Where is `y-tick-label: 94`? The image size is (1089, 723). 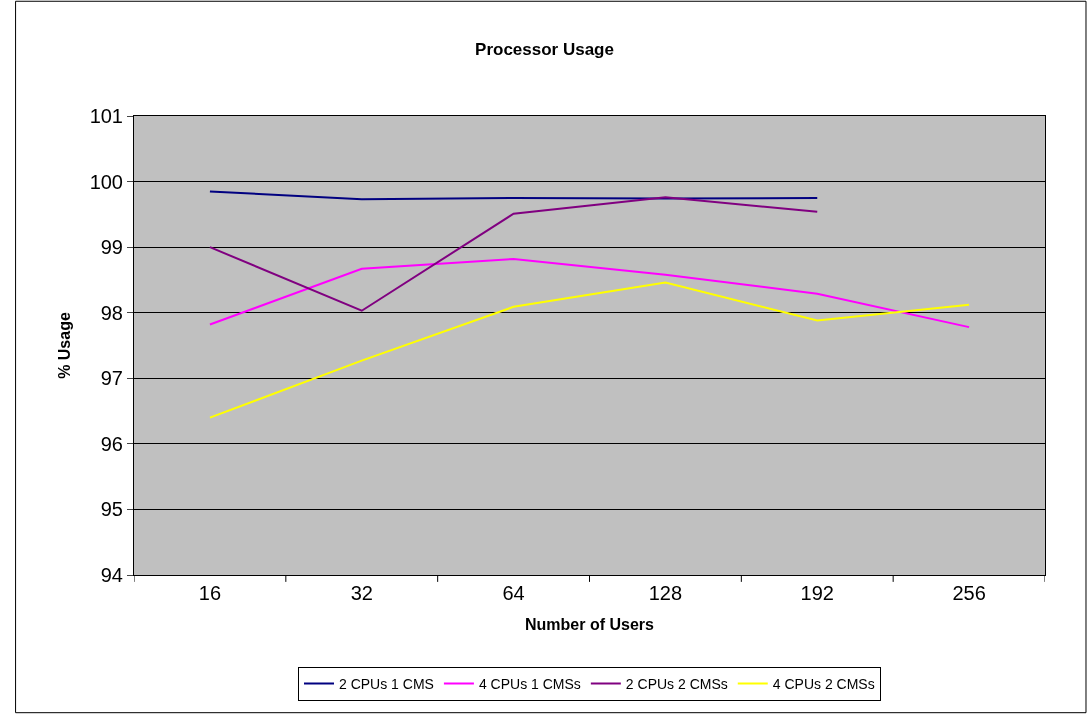
y-tick-label: 94 is located at coordinates (111, 575).